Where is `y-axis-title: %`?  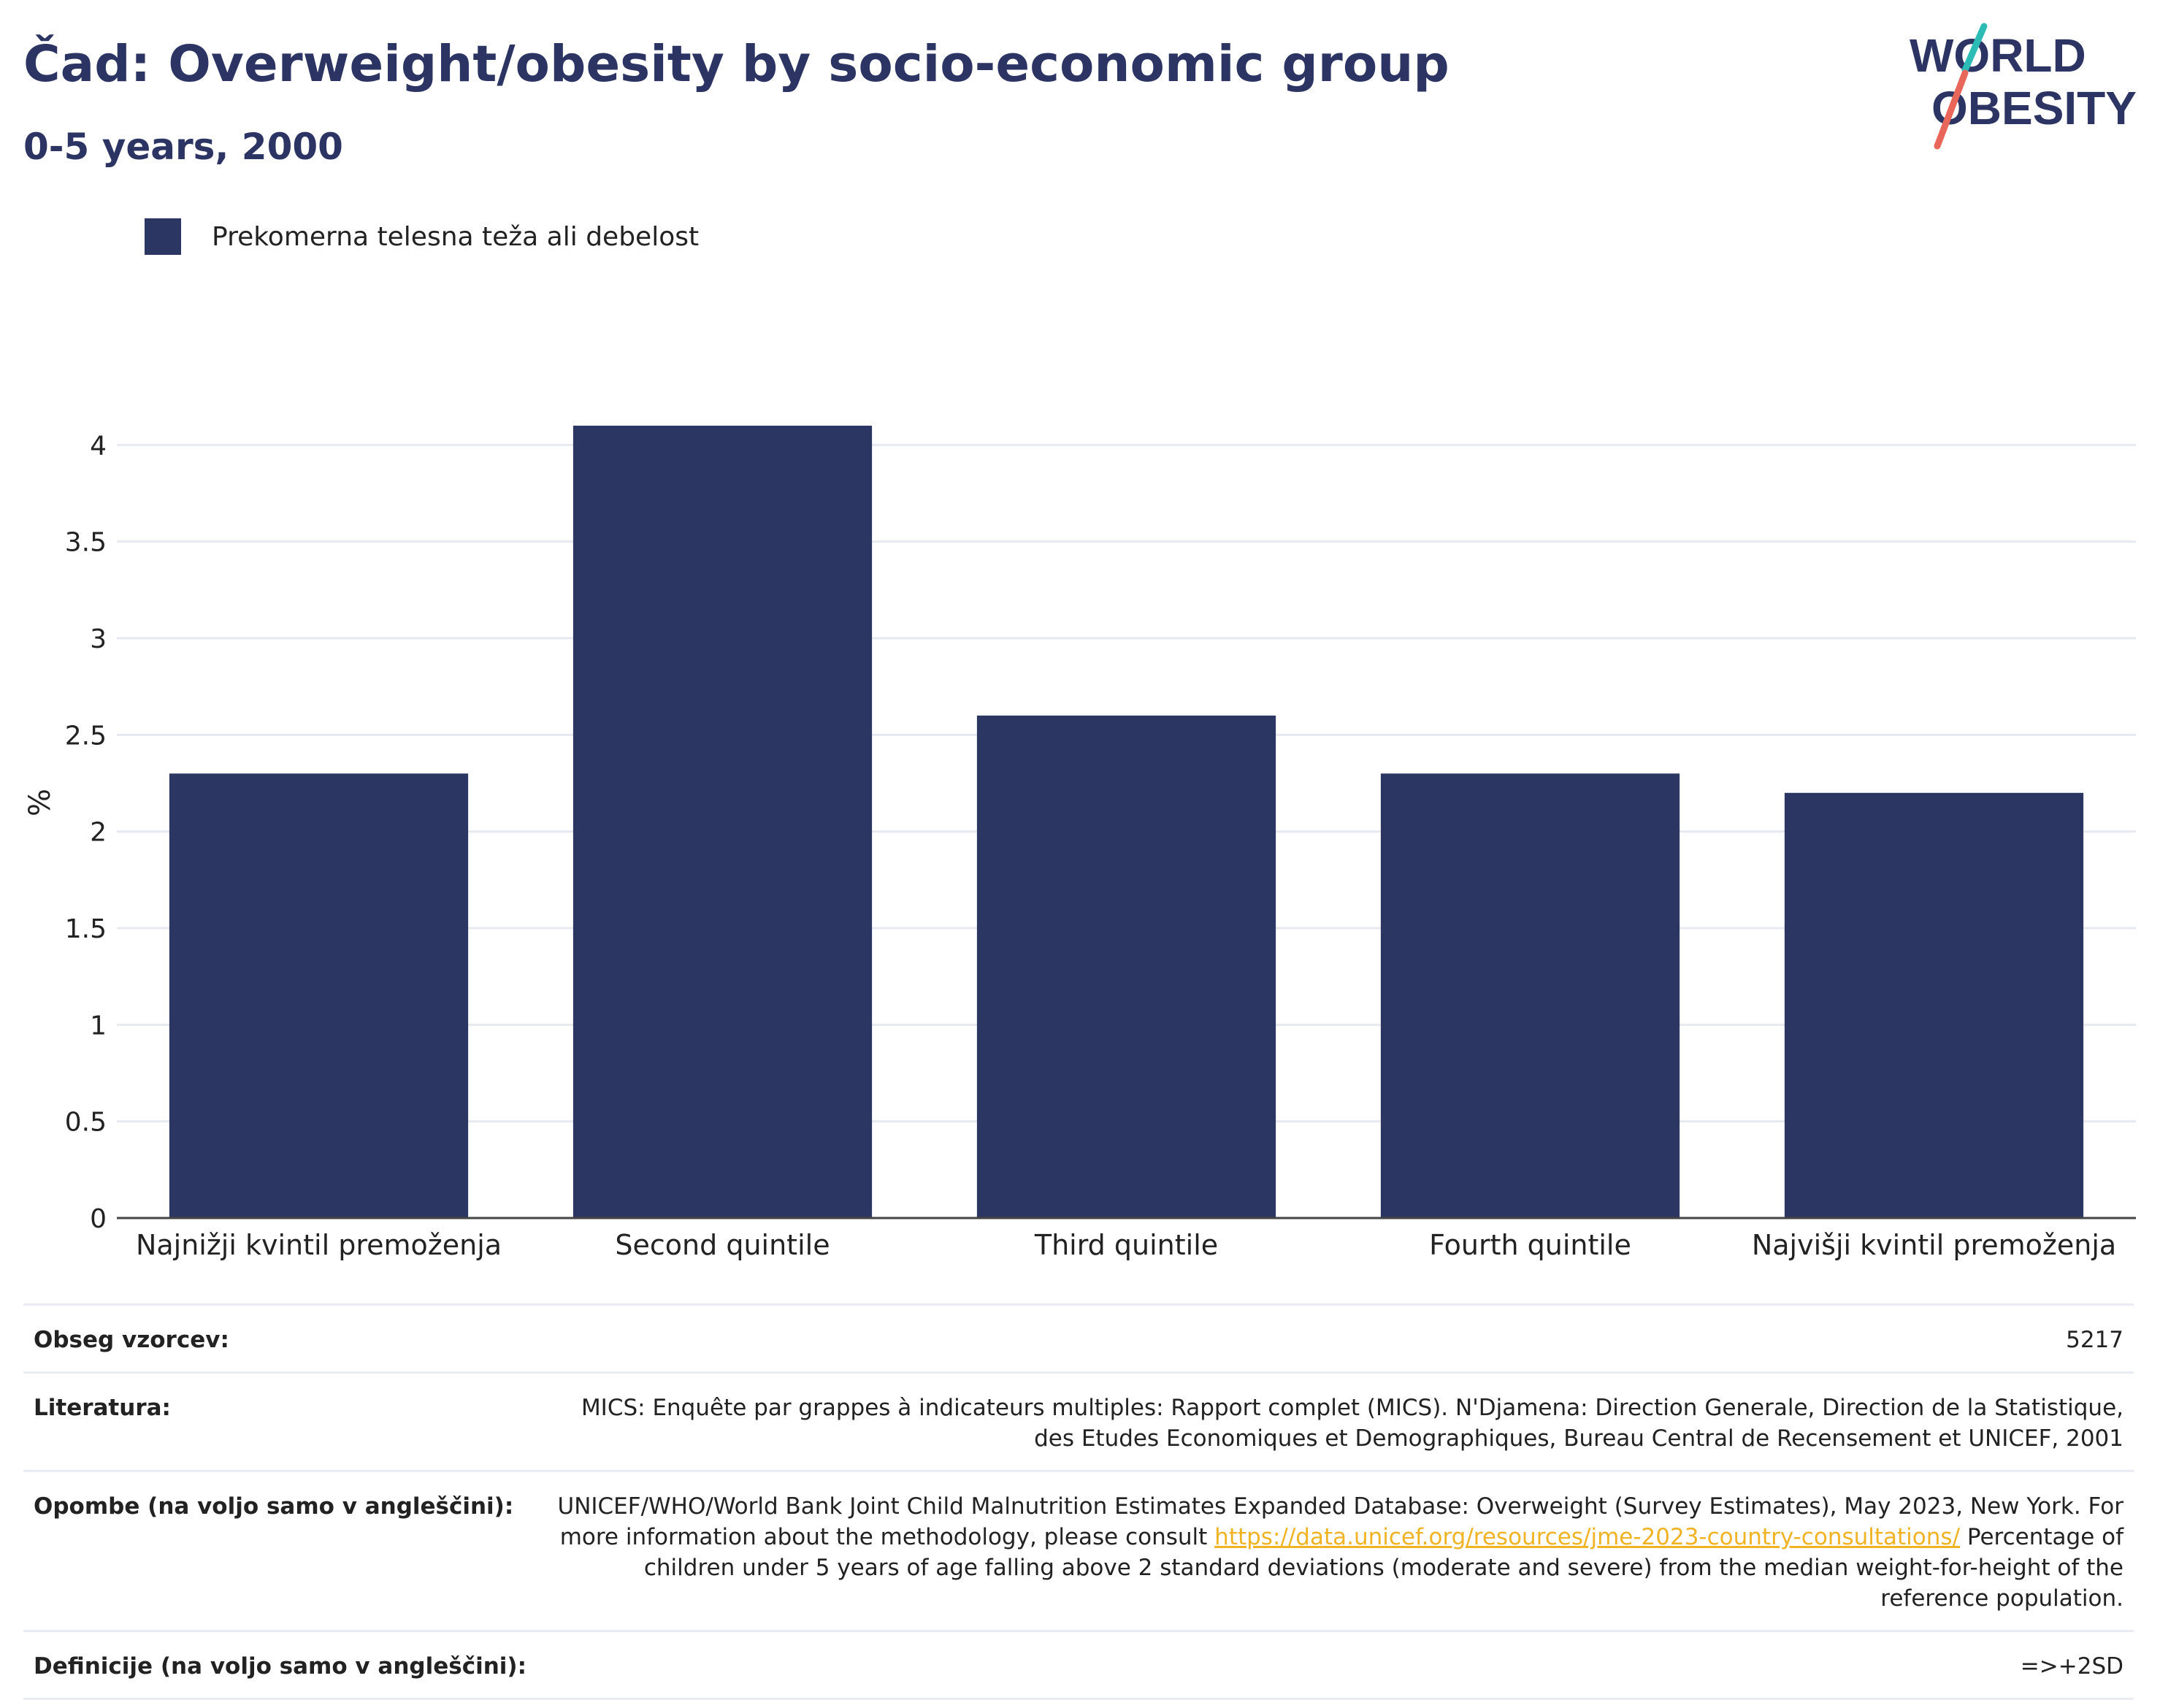 y-axis-title: % is located at coordinates (40, 802).